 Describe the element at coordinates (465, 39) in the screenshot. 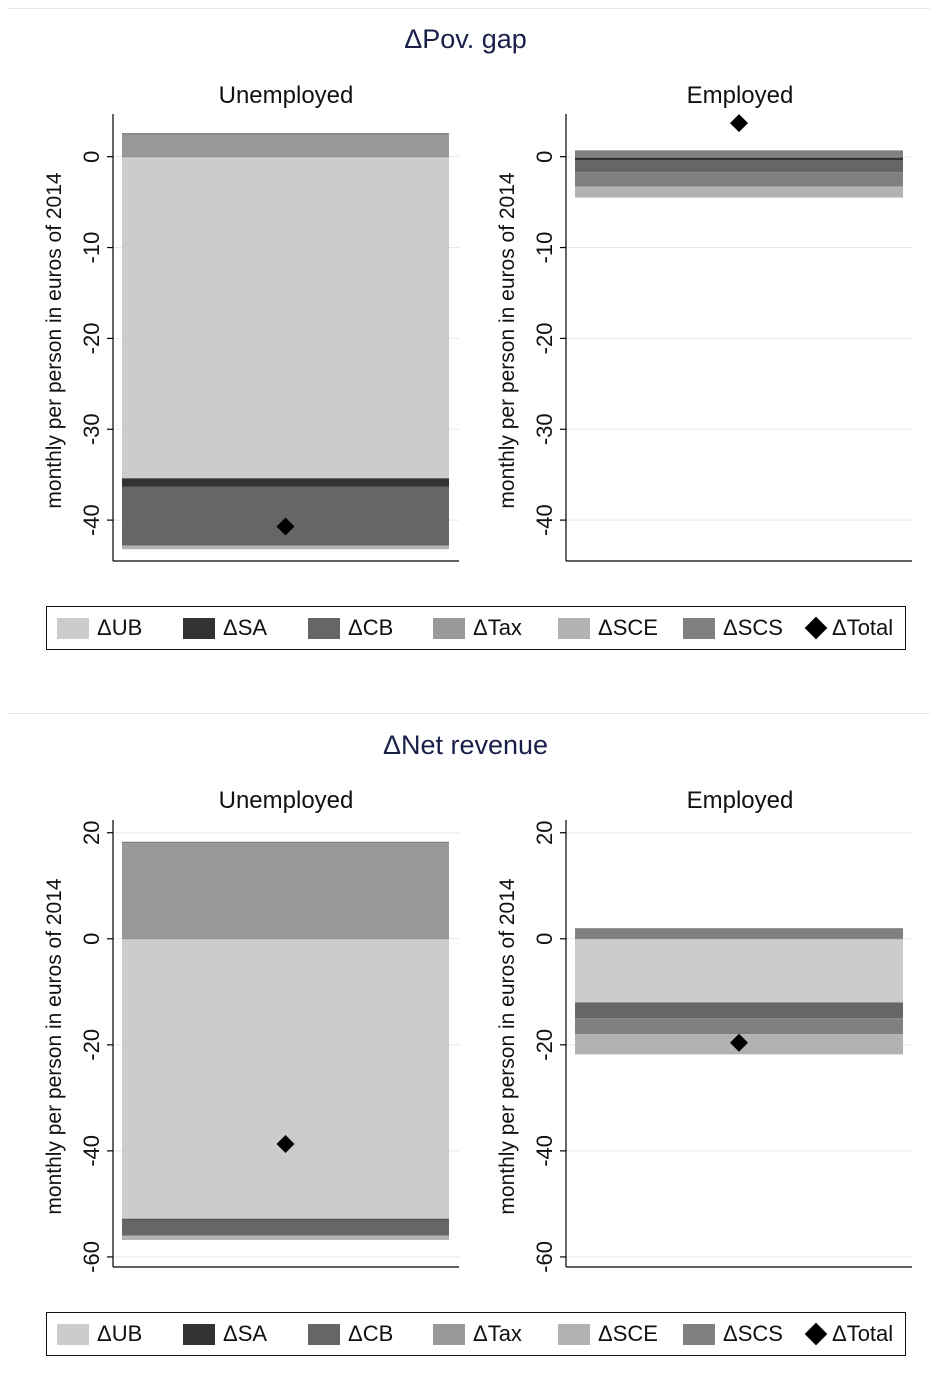

I see `figure-title: ΔPov. gap` at that location.